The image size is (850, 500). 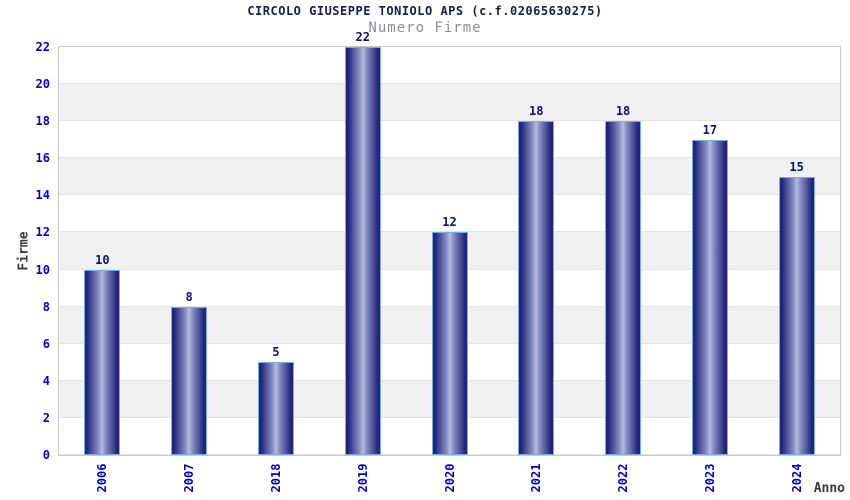 I want to click on chart-subtitle: Numero Firme, so click(x=425, y=28).